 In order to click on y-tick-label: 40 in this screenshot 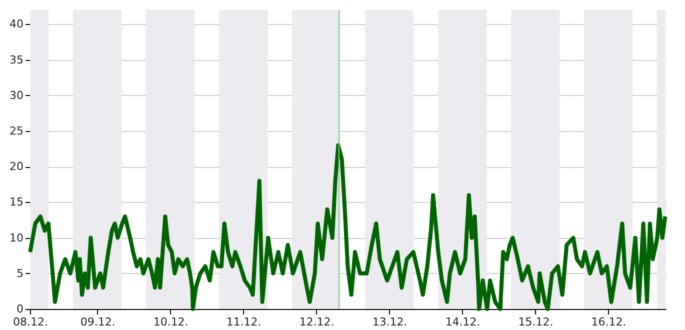, I will do `click(17, 24)`.